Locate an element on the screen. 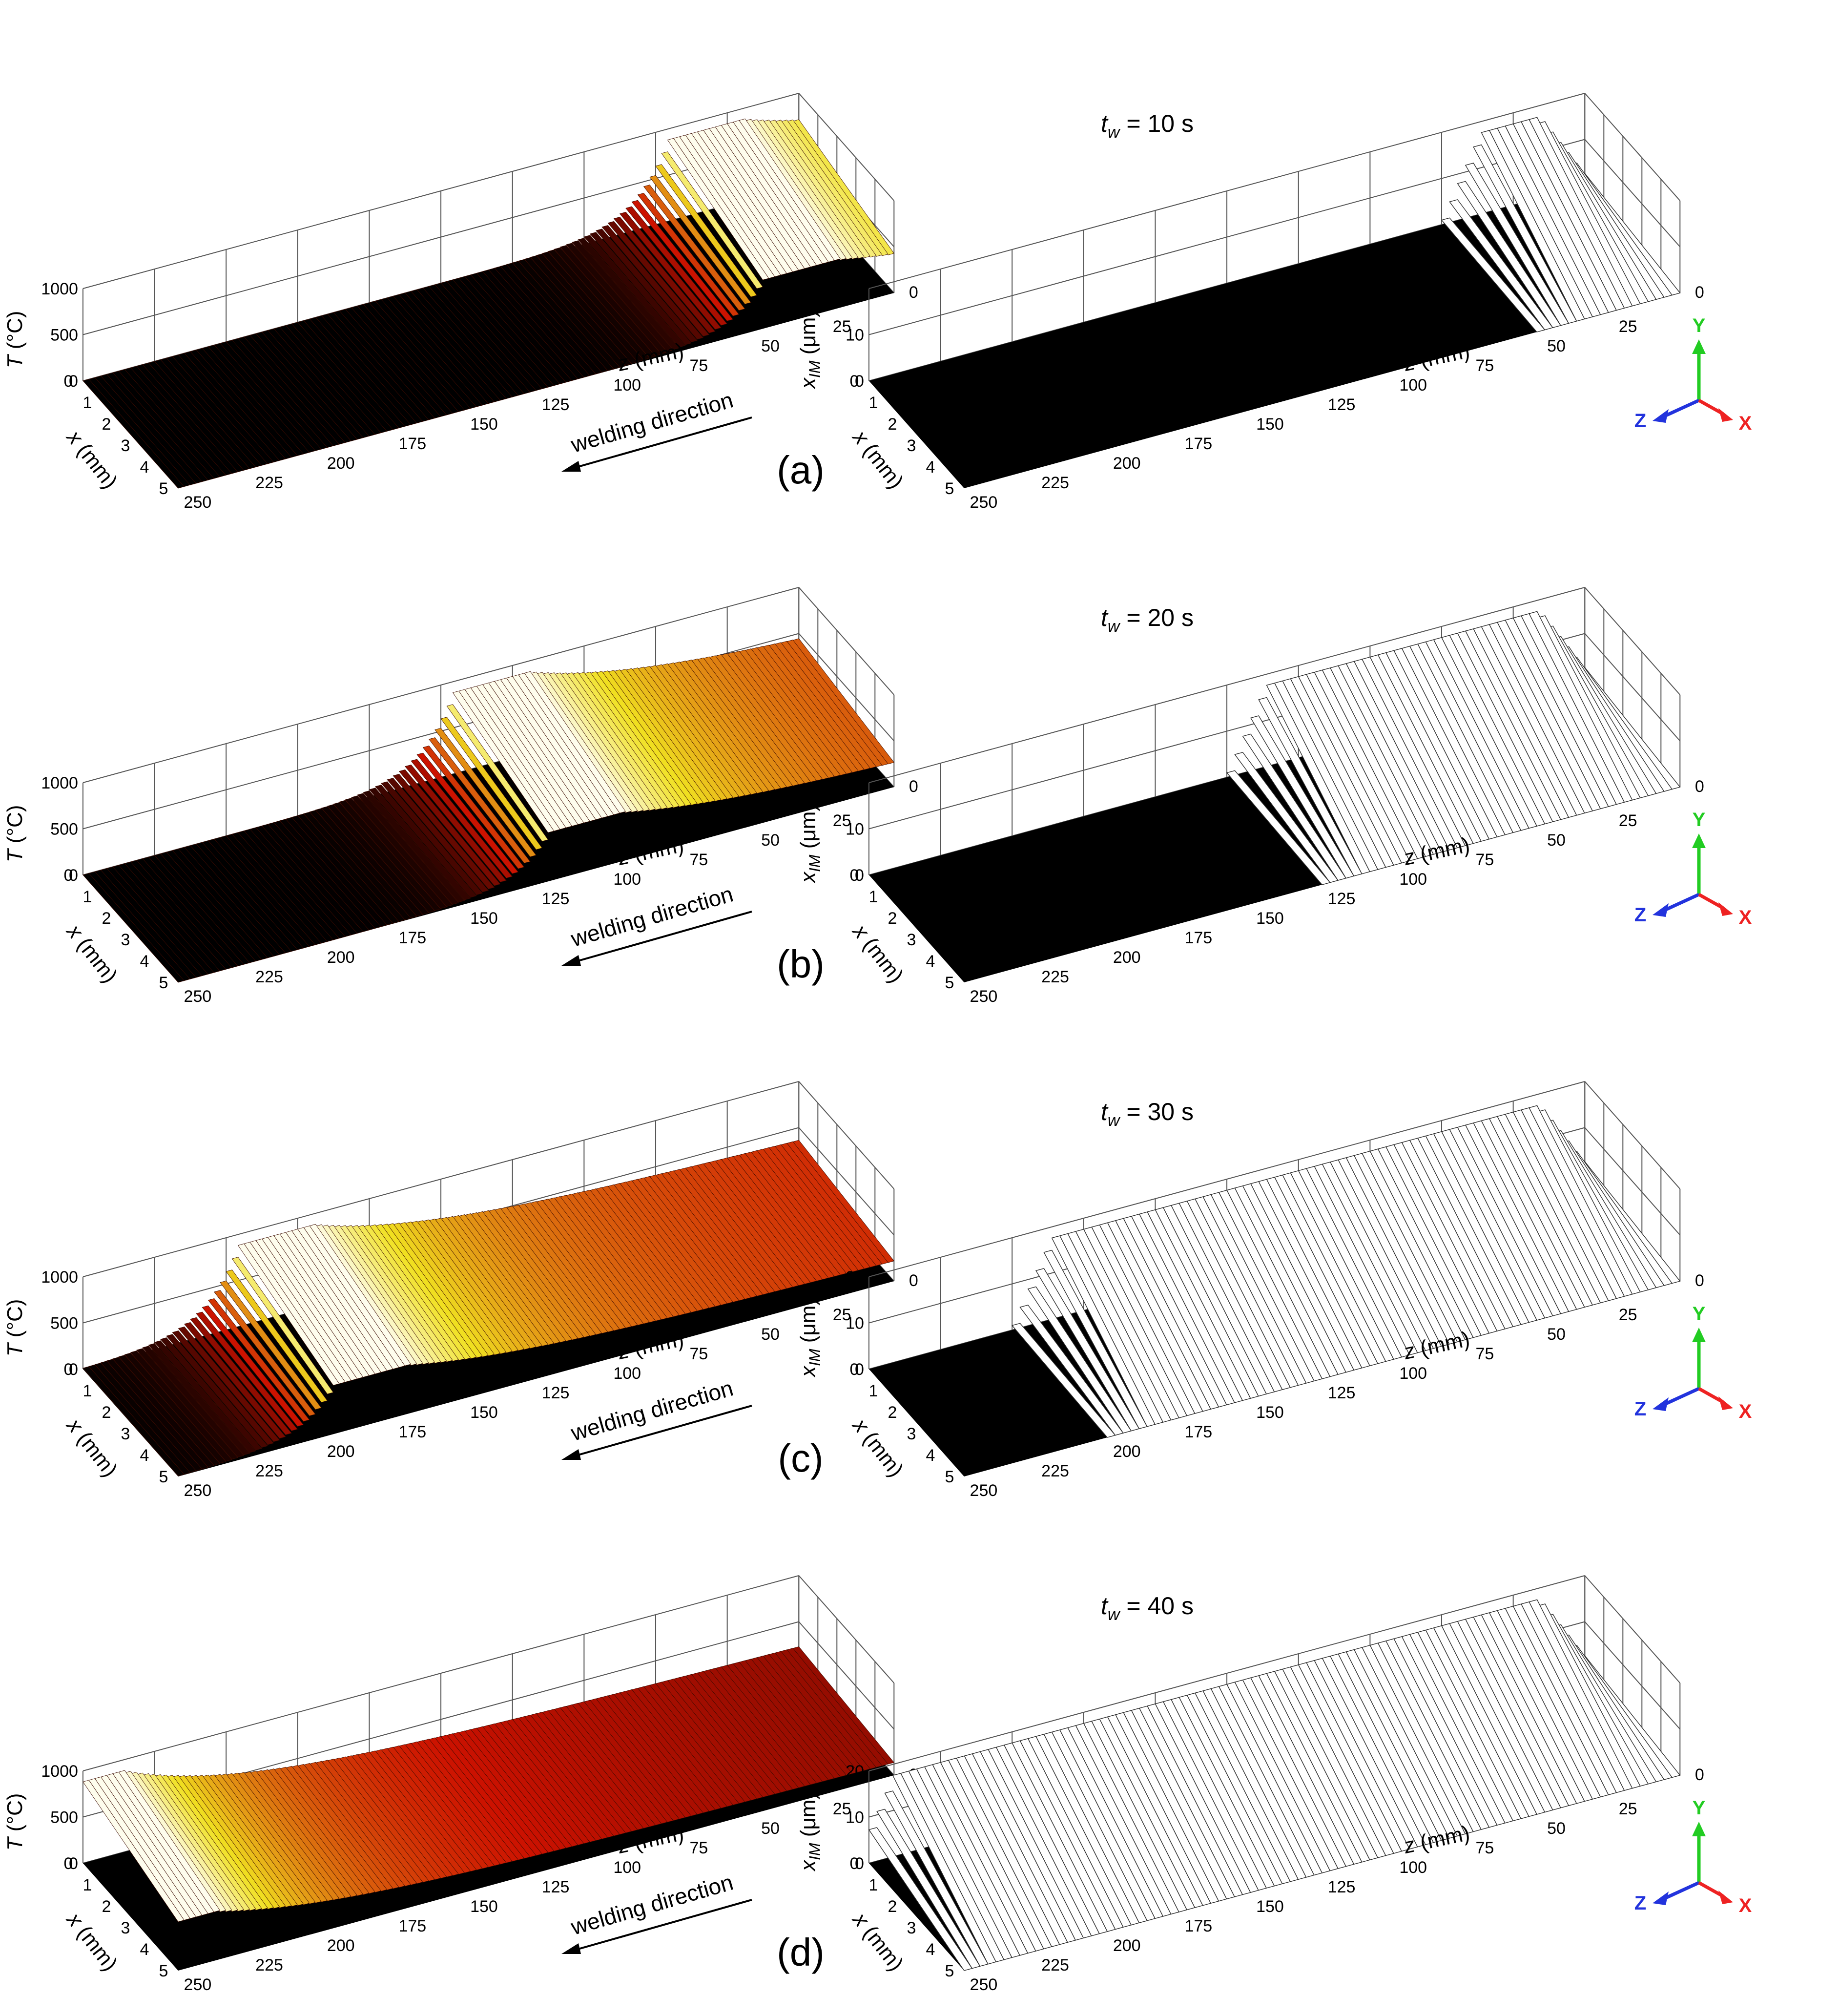 Image resolution: width=1839 pixels, height=2016 pixels. im-x-tick: 0 is located at coordinates (854, 1370).